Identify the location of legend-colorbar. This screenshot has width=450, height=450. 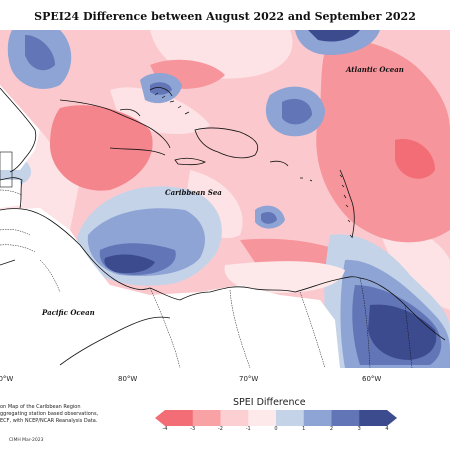
(276, 418).